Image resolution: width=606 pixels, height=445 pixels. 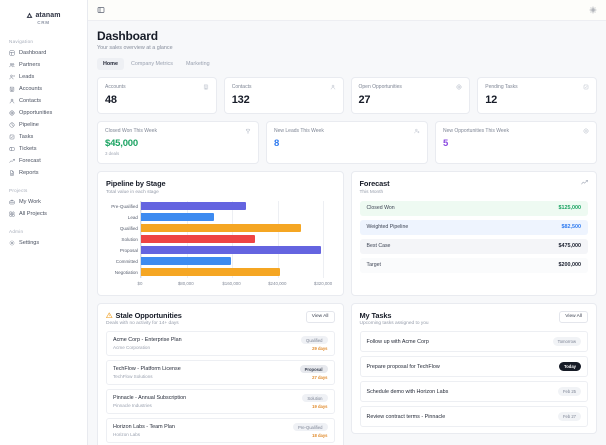 I want to click on task-item: Prepare proposal for TechFlow Today, so click(x=473, y=366).